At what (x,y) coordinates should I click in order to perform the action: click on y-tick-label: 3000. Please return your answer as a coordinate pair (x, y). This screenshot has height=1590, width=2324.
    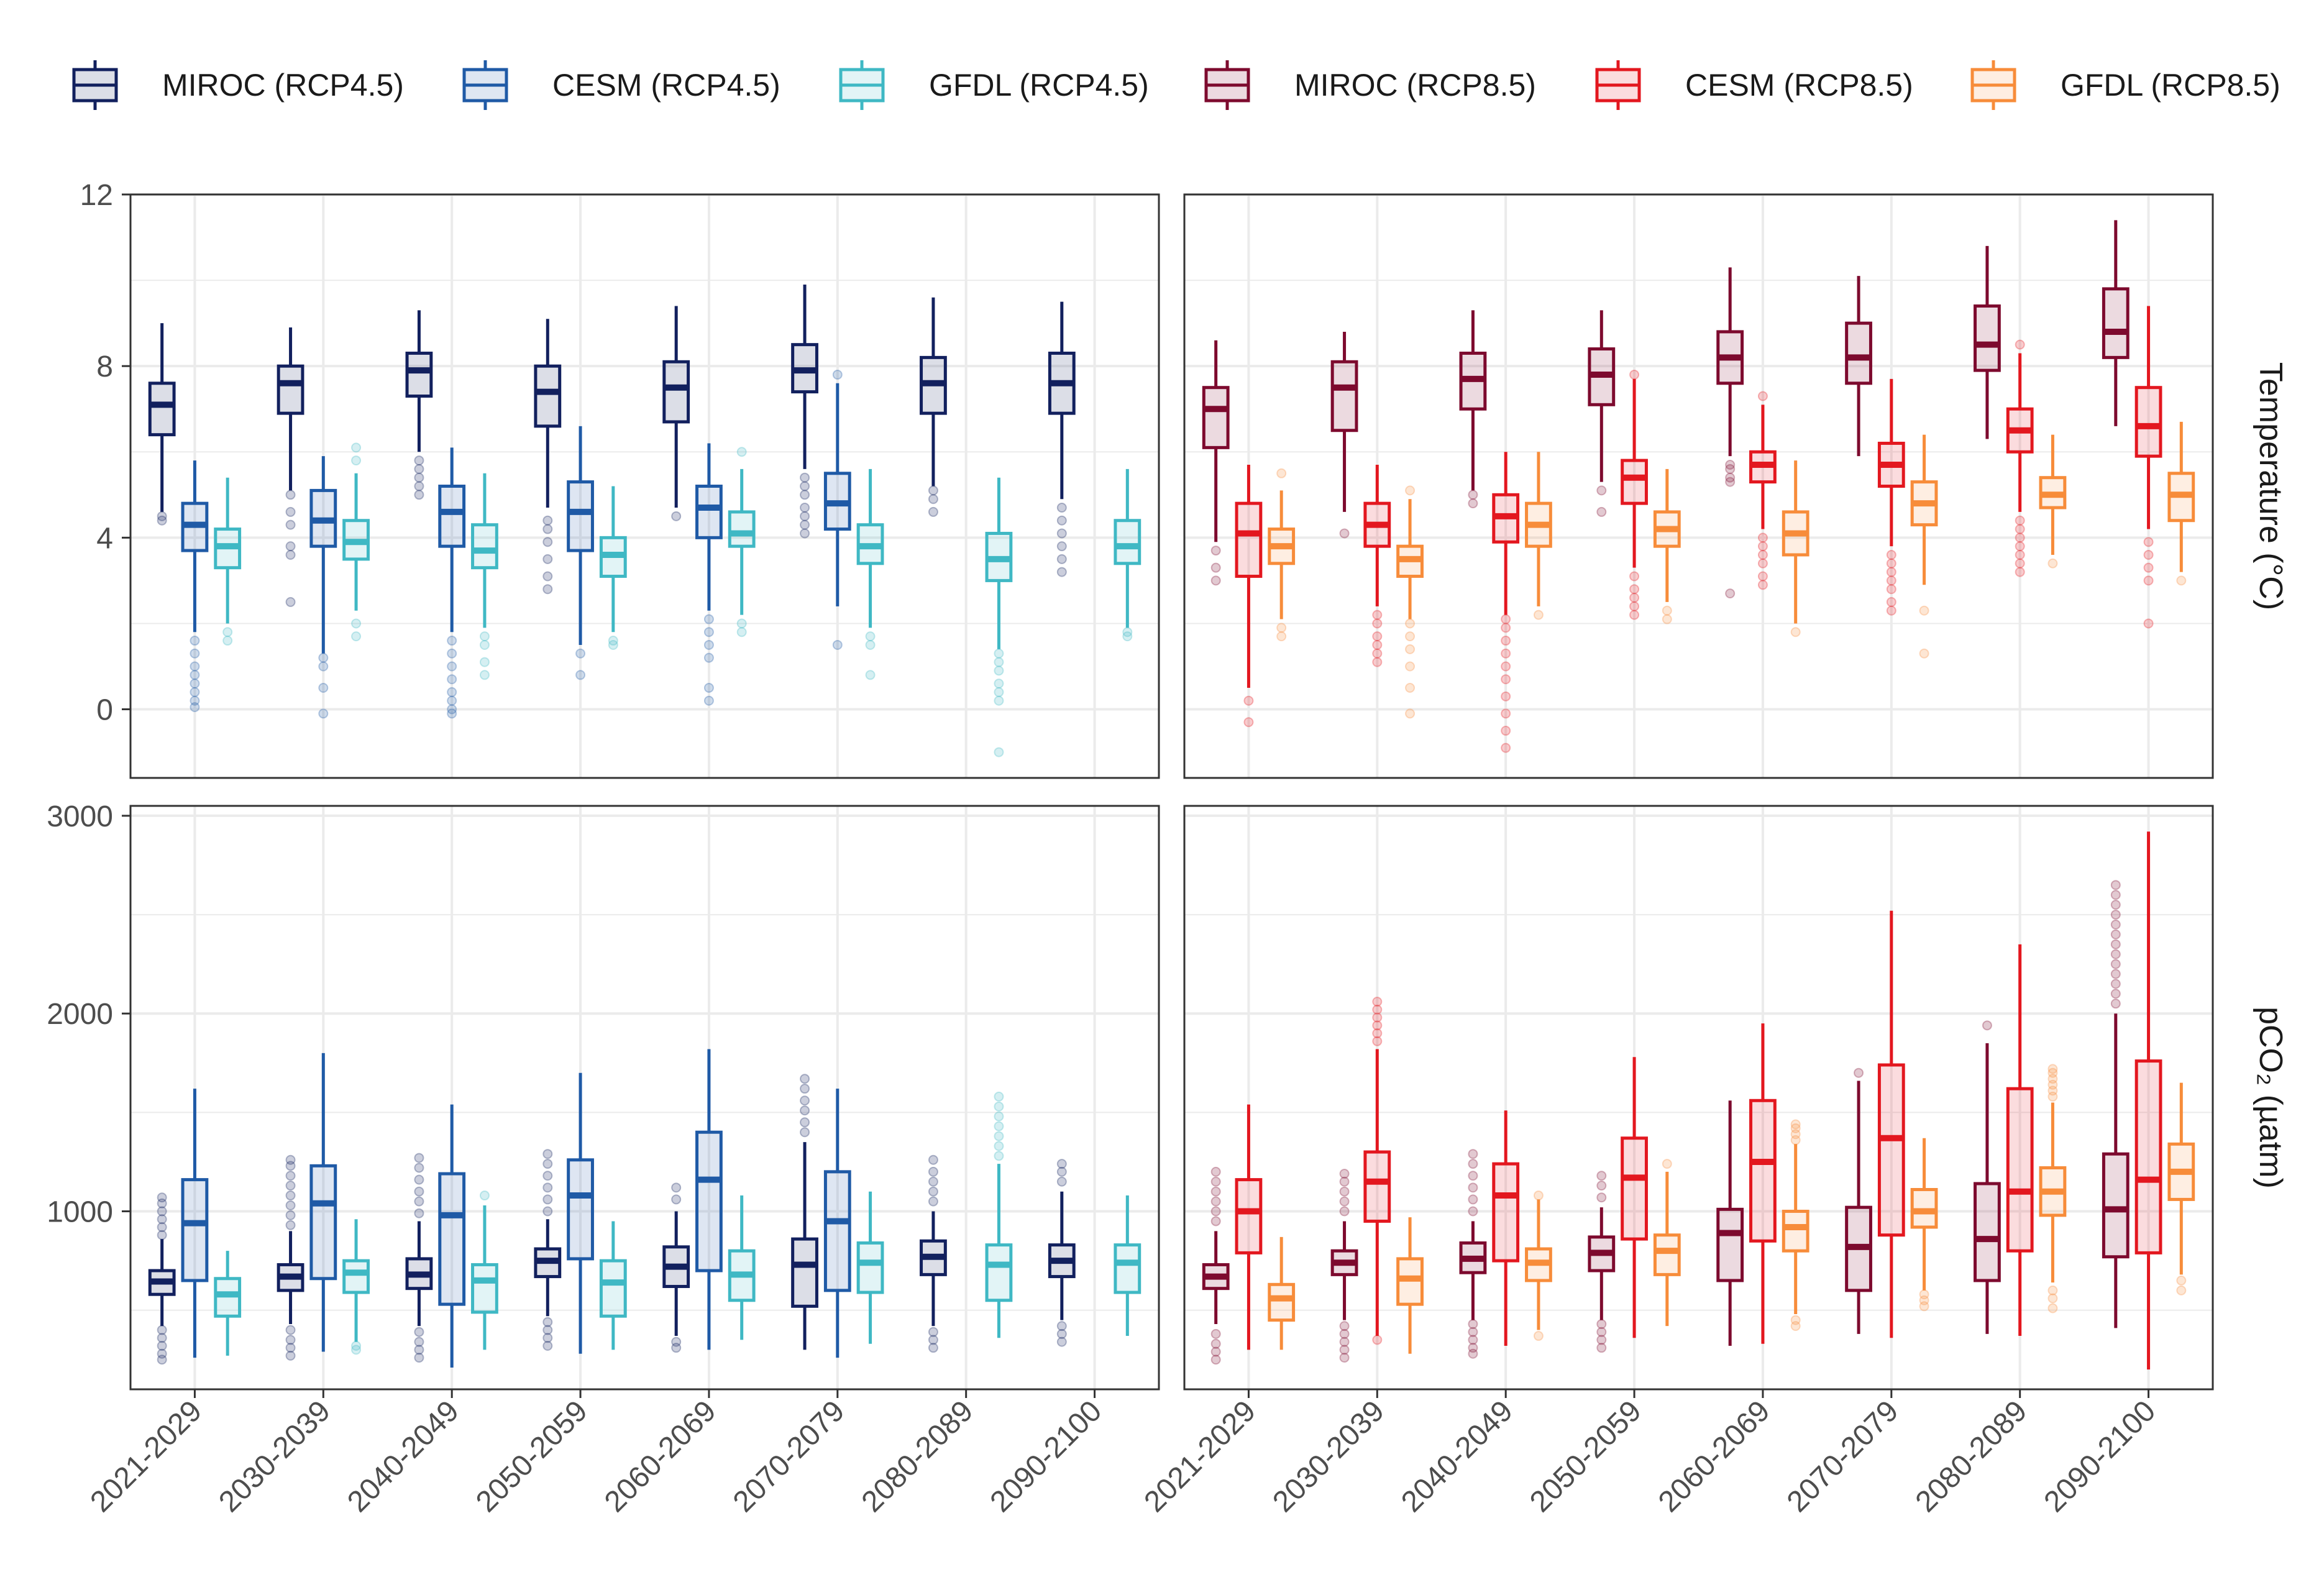
    Looking at the image, I should click on (80, 816).